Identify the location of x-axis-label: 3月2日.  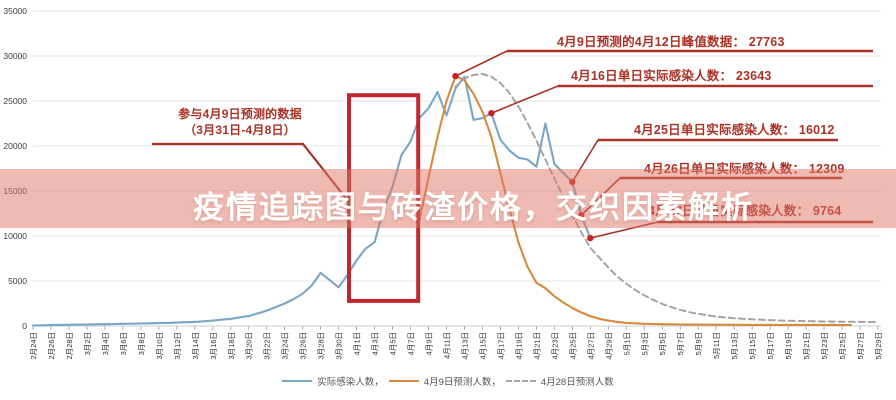
(87, 343).